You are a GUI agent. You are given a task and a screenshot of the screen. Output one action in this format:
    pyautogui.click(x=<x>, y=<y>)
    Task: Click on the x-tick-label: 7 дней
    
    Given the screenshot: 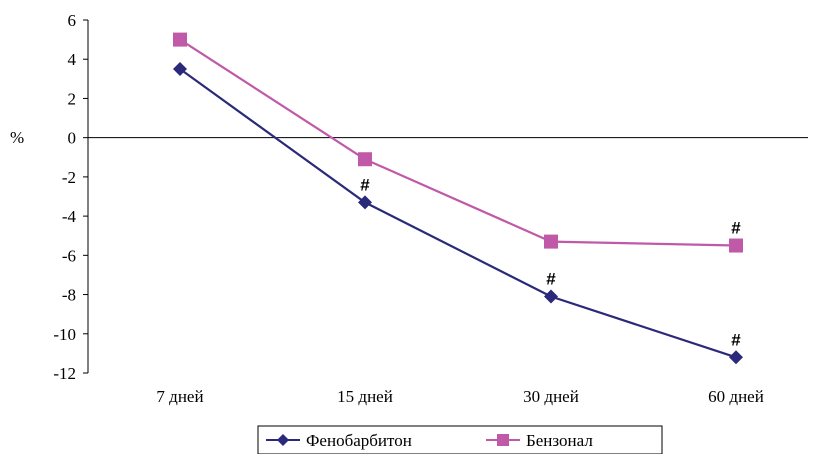 What is the action you would take?
    pyautogui.click(x=179, y=396)
    